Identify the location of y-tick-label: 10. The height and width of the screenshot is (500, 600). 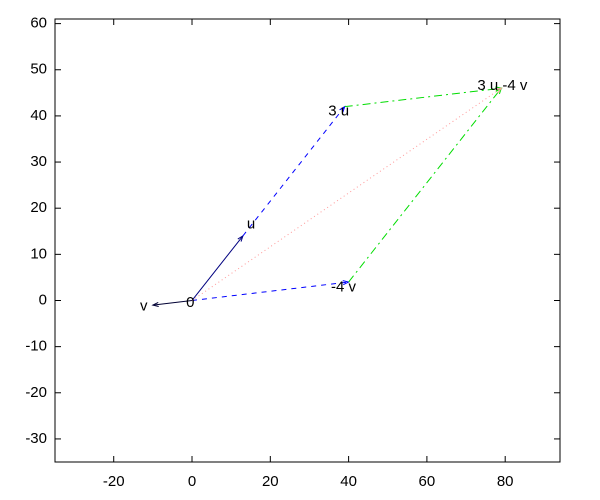
(38, 253).